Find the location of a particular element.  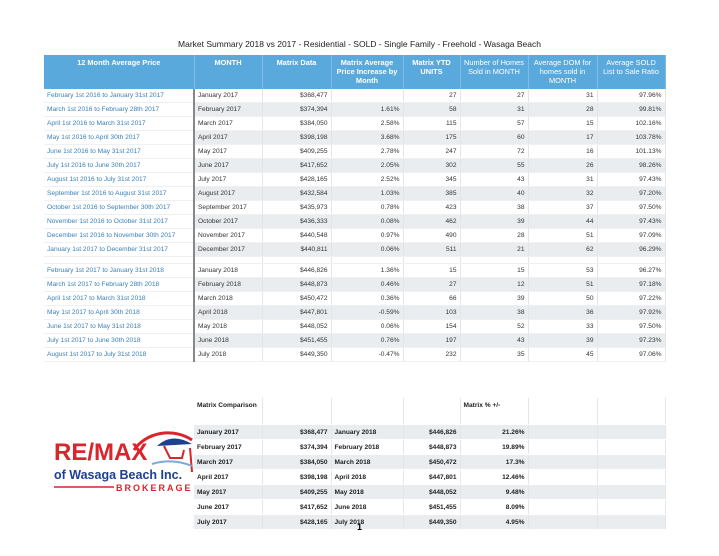

price-2018: $450,472 is located at coordinates (432, 462).